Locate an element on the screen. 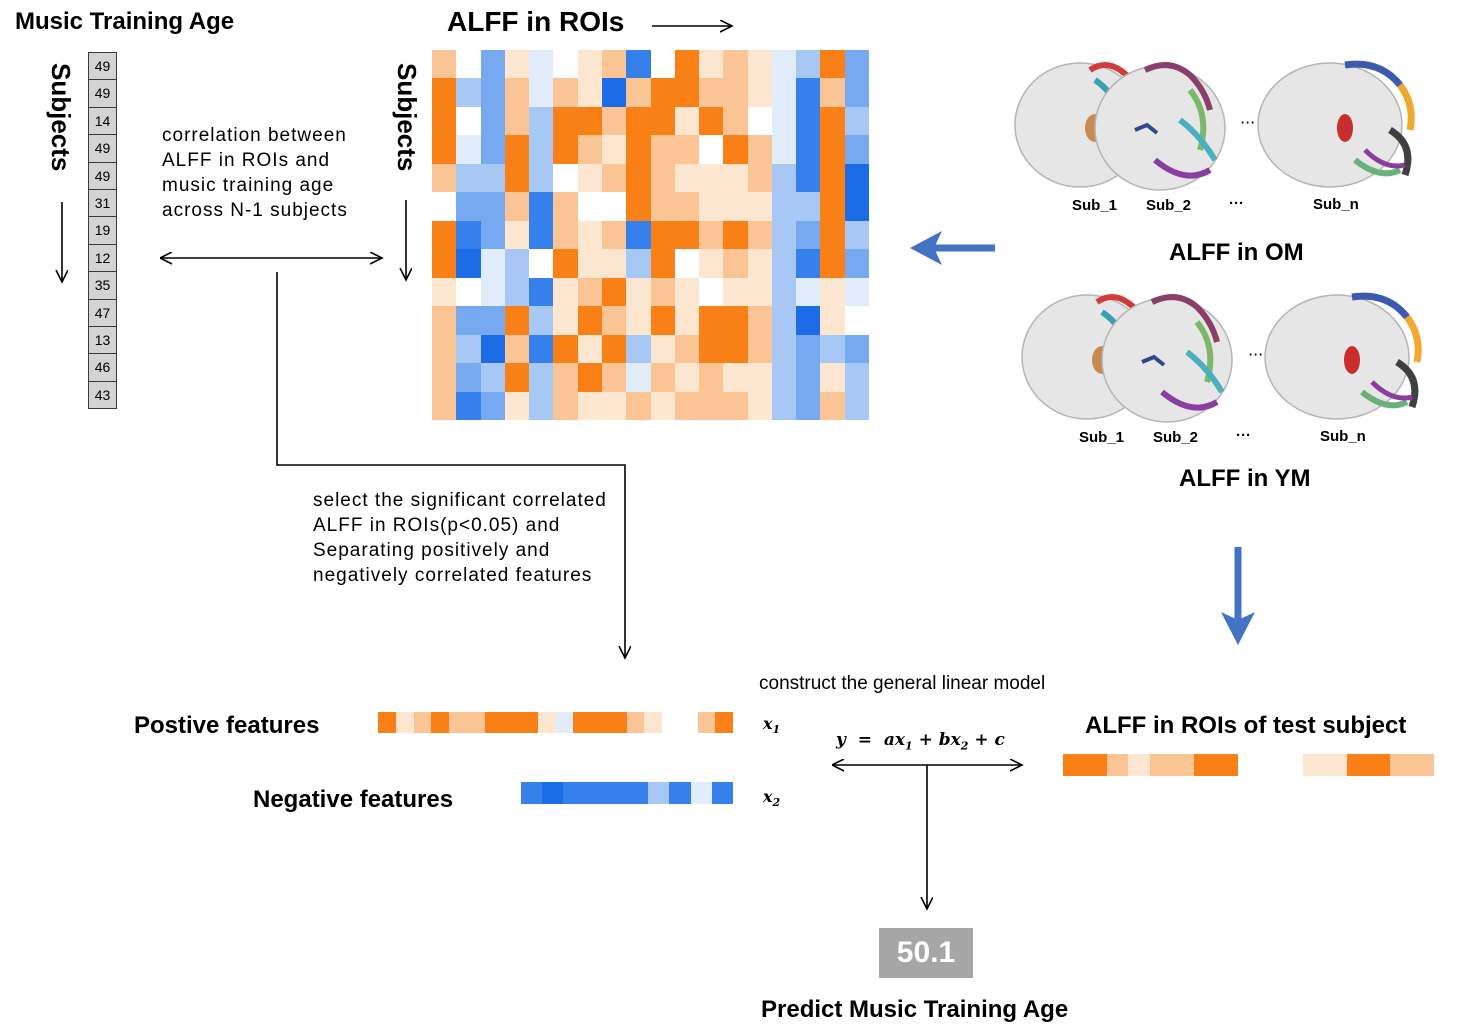 The image size is (1466, 1033). age-cell: 19 is located at coordinates (102, 230).